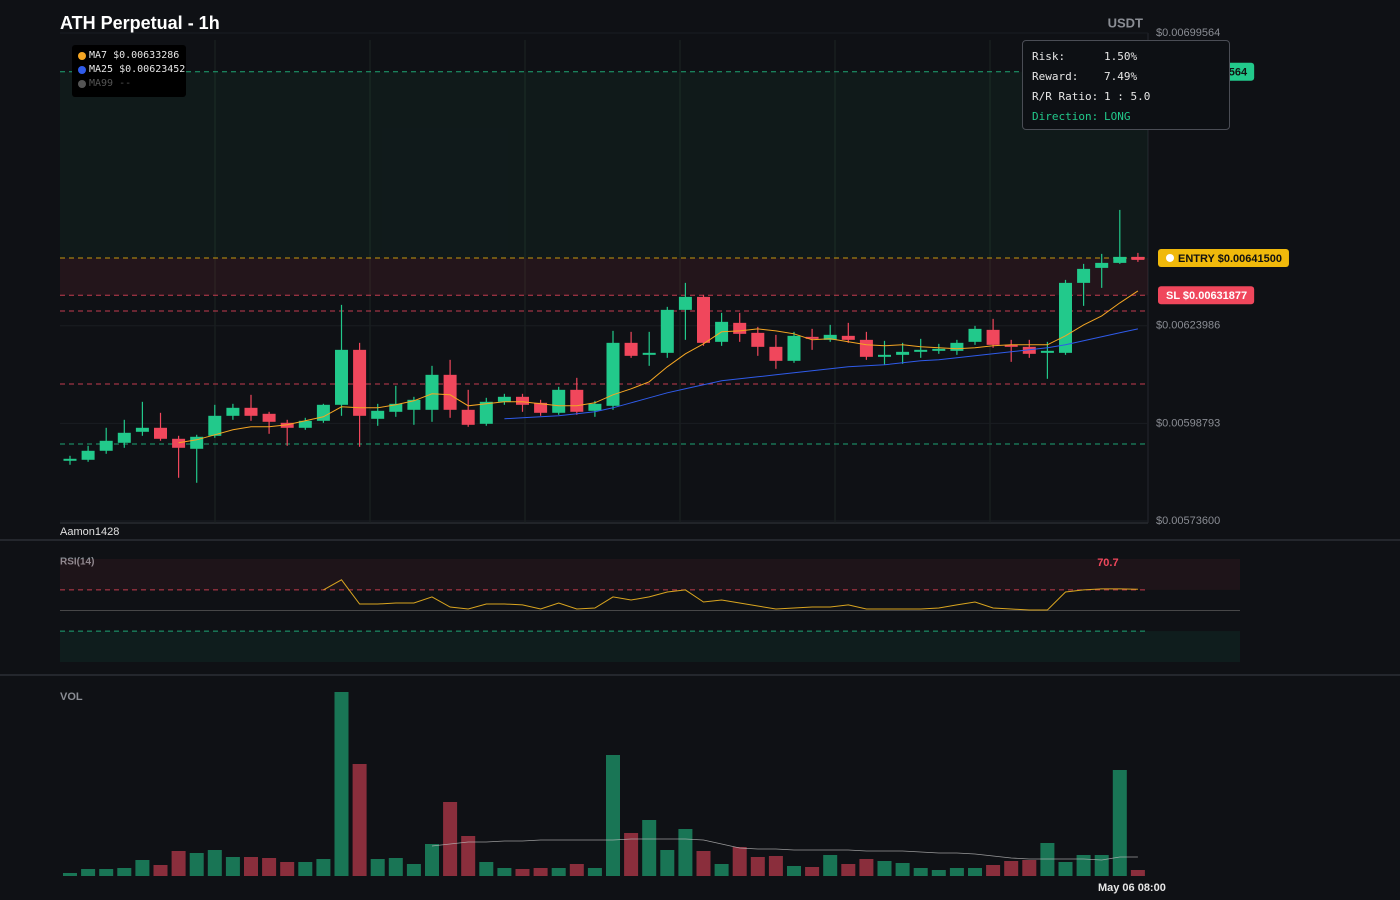 The width and height of the screenshot is (1400, 900). I want to click on volume-ma-line, so click(784, 849).